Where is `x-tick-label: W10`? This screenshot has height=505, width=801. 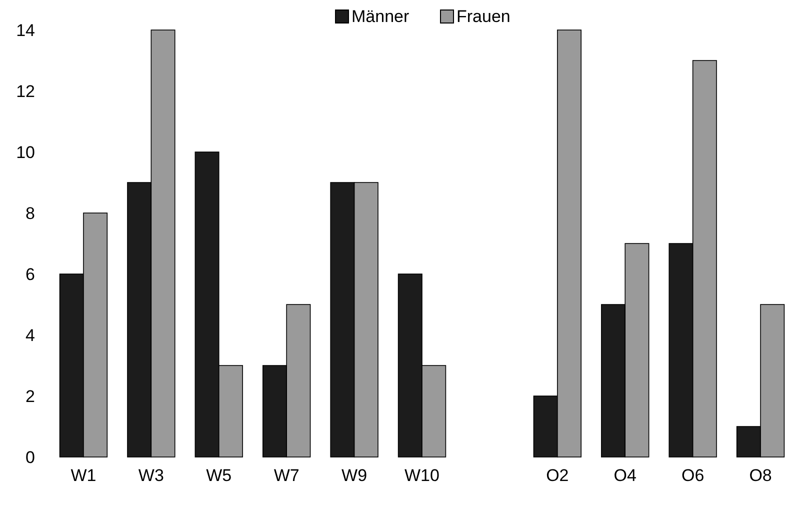
x-tick-label: W10 is located at coordinates (422, 475).